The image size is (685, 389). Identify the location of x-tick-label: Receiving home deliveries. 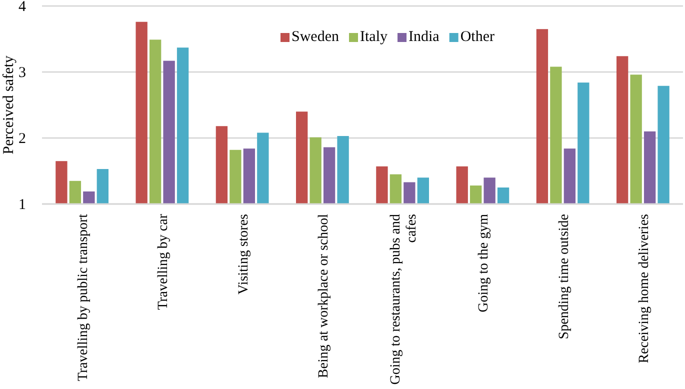
(644, 289).